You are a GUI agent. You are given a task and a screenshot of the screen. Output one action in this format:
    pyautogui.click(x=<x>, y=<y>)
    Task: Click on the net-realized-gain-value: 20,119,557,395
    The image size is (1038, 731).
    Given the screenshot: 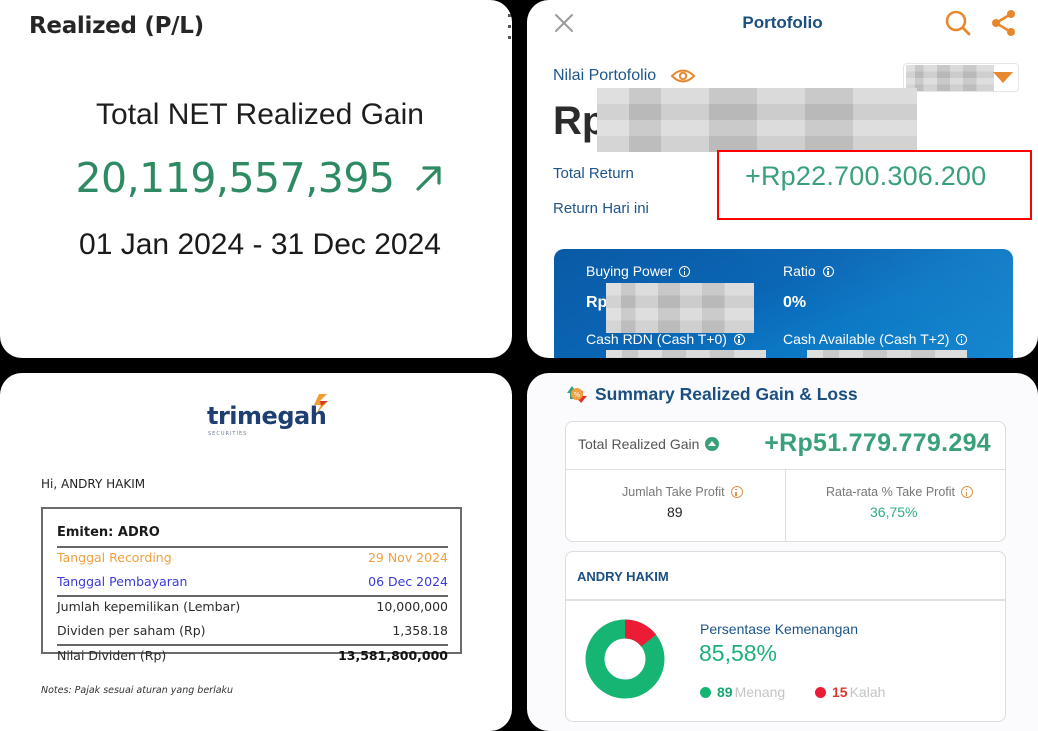 What is the action you would take?
    pyautogui.click(x=235, y=178)
    